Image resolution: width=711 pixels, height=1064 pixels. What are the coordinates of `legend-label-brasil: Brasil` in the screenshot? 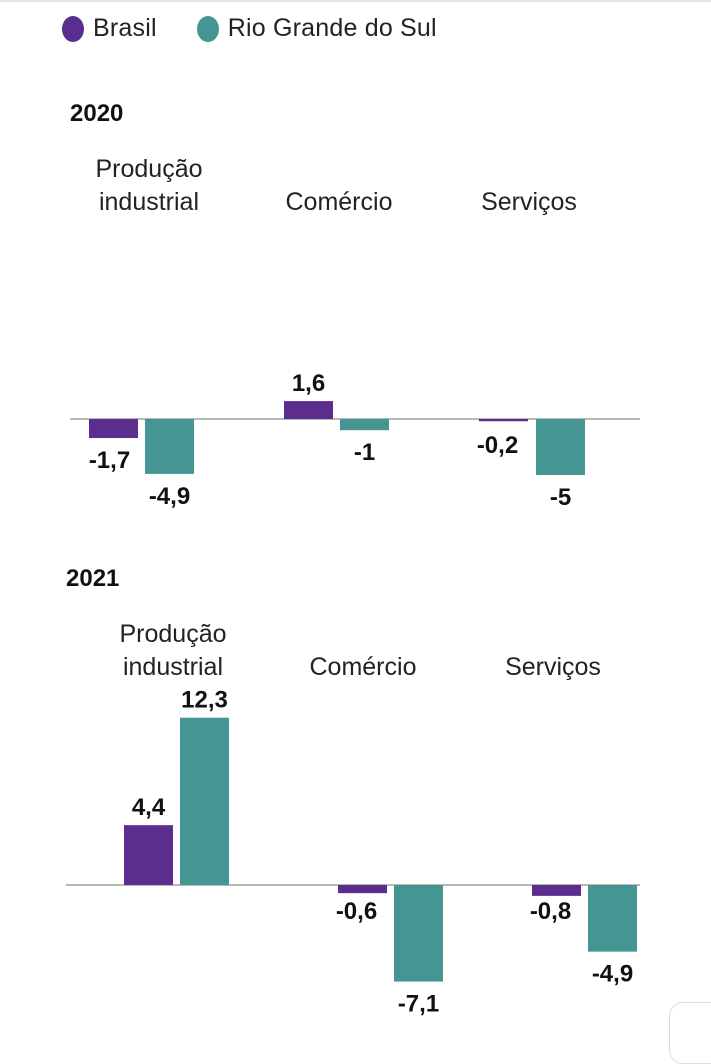 It's located at (125, 28).